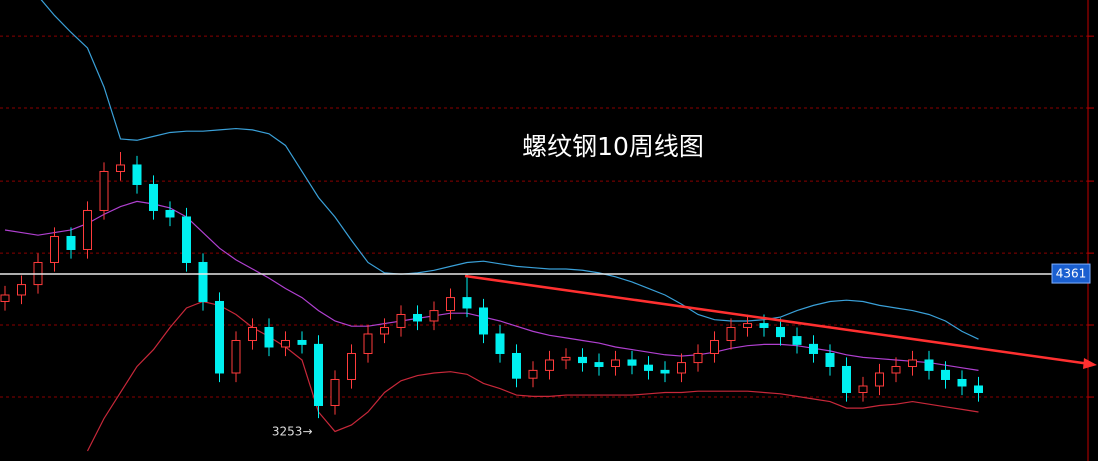 The image size is (1098, 461). Describe the element at coordinates (1090, 363) in the screenshot. I see `trend-arrow` at that location.